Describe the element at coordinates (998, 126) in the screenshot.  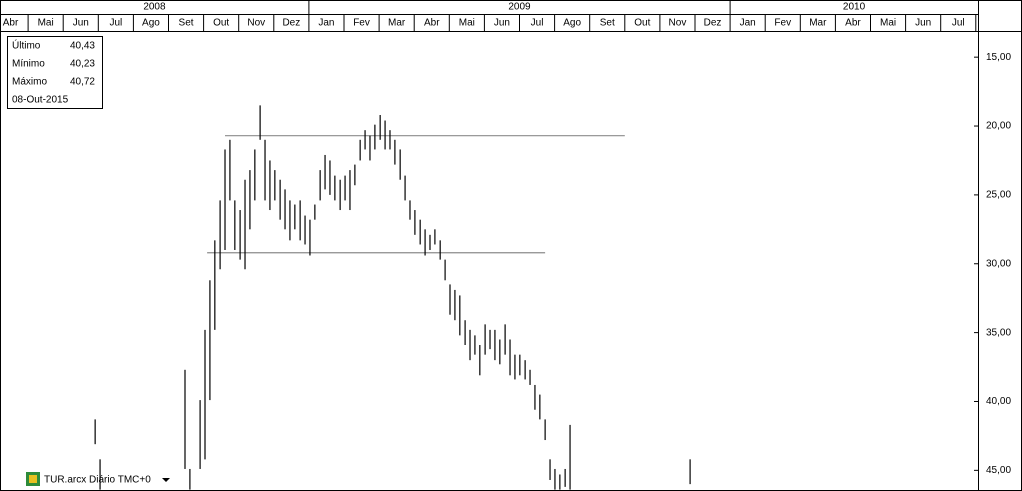
I see `y-tick-label: 20,00` at that location.